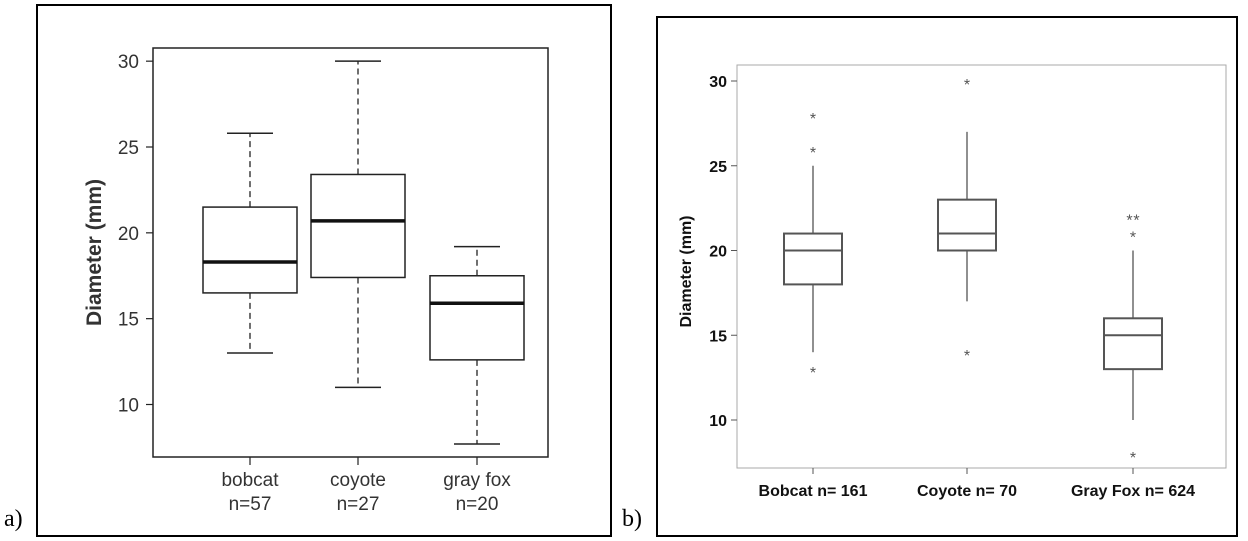 The height and width of the screenshot is (541, 1248). Describe the element at coordinates (250, 504) in the screenshot. I see `x-tick-sublabel: n=57` at that location.